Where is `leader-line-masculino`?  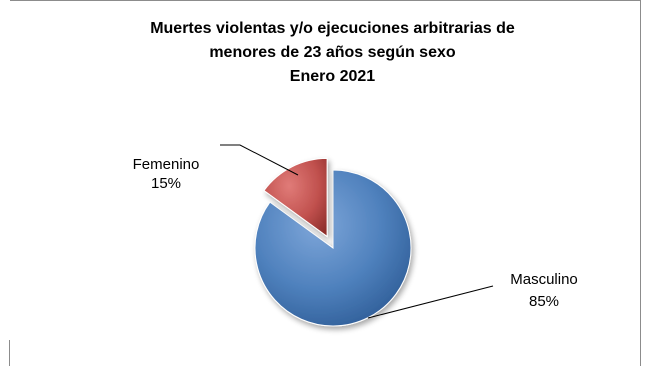
leader-line-masculino is located at coordinates (430, 302).